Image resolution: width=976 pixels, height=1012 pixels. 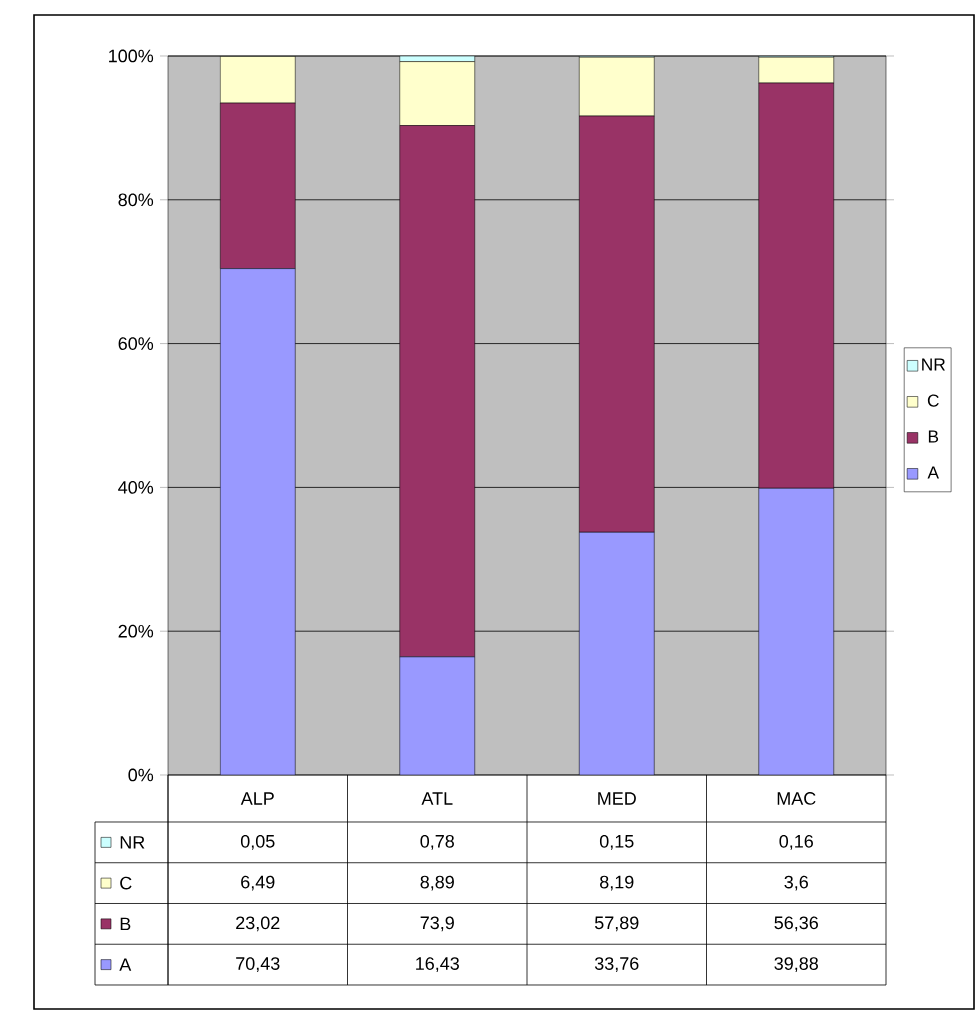 I want to click on data-label: 0,05, so click(x=257, y=842).